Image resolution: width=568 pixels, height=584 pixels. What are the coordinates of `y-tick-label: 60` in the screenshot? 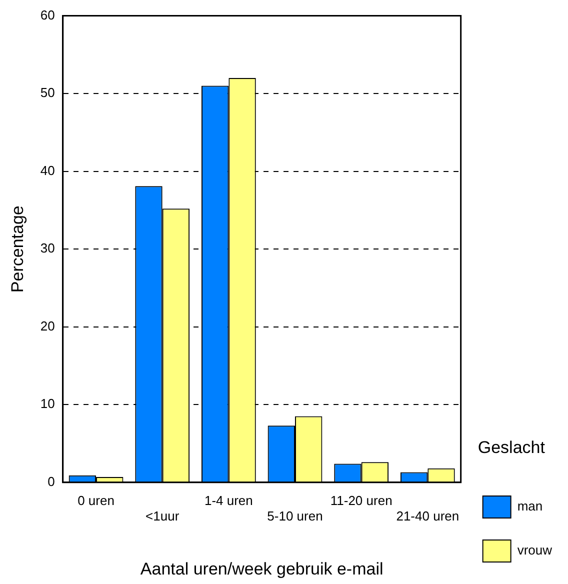 It's located at (47, 14).